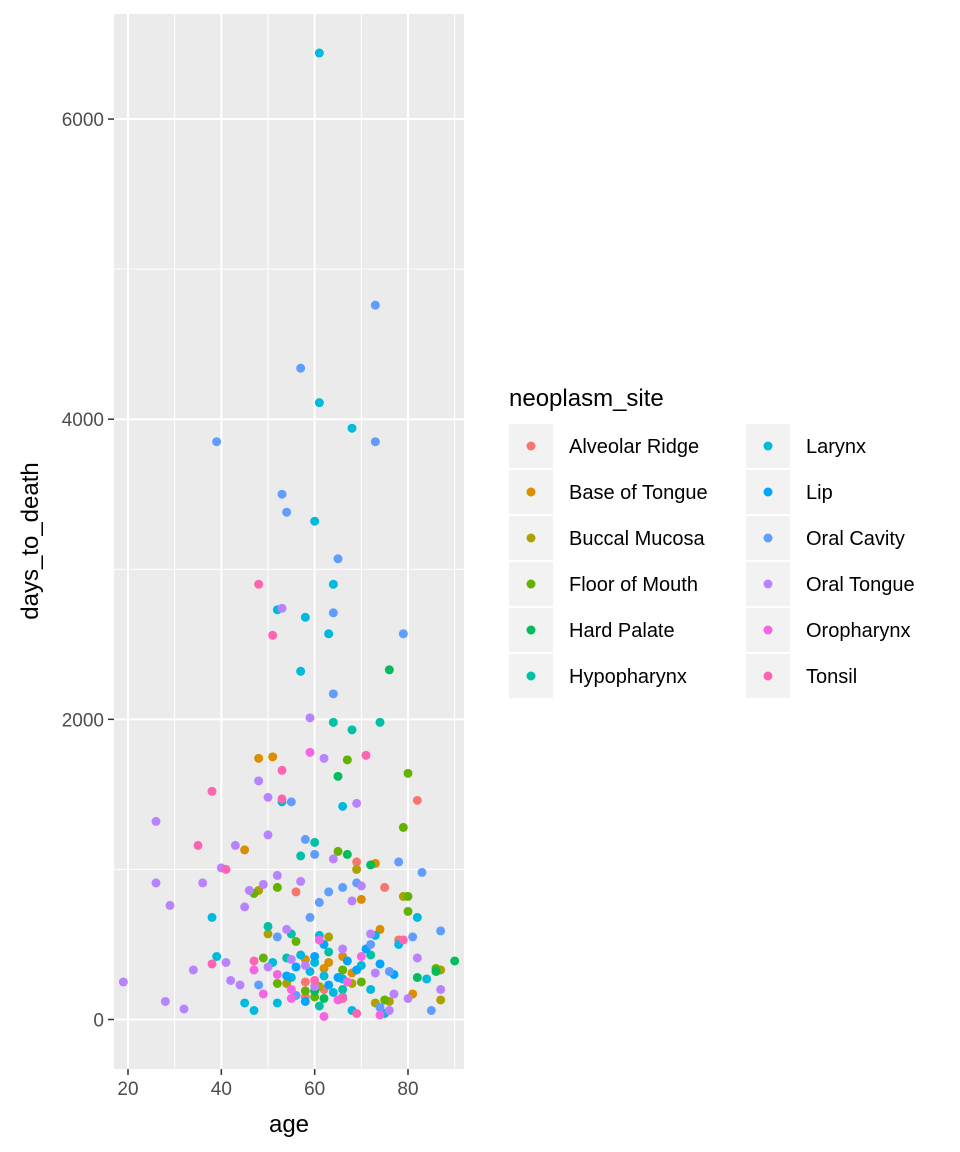 The image size is (960, 1152). Describe the element at coordinates (637, 539) in the screenshot. I see `legend-label: Buccal Mucosa` at that location.